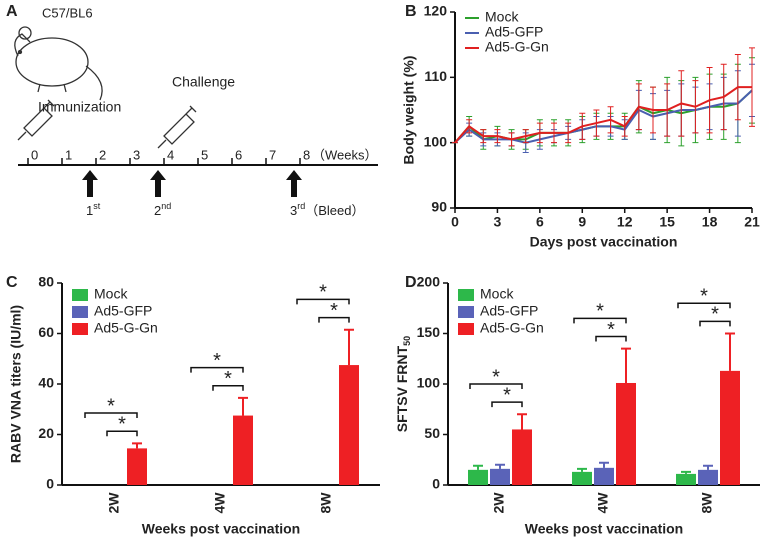 The image size is (767, 542). Describe the element at coordinates (238, 154) in the screenshot. I see `week-label: 6` at that location.